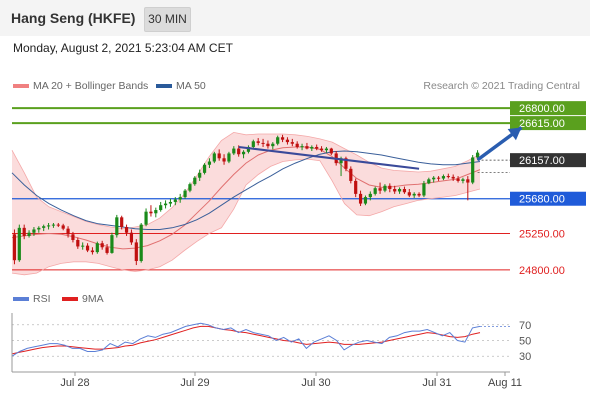 The image size is (590, 400). Describe the element at coordinates (525, 326) in the screenshot. I see `rsi-tick-0: 70` at that location.